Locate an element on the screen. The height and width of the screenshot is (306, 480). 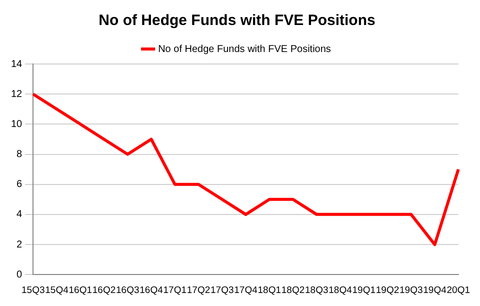
y-tick-label: 6 is located at coordinates (19, 184).